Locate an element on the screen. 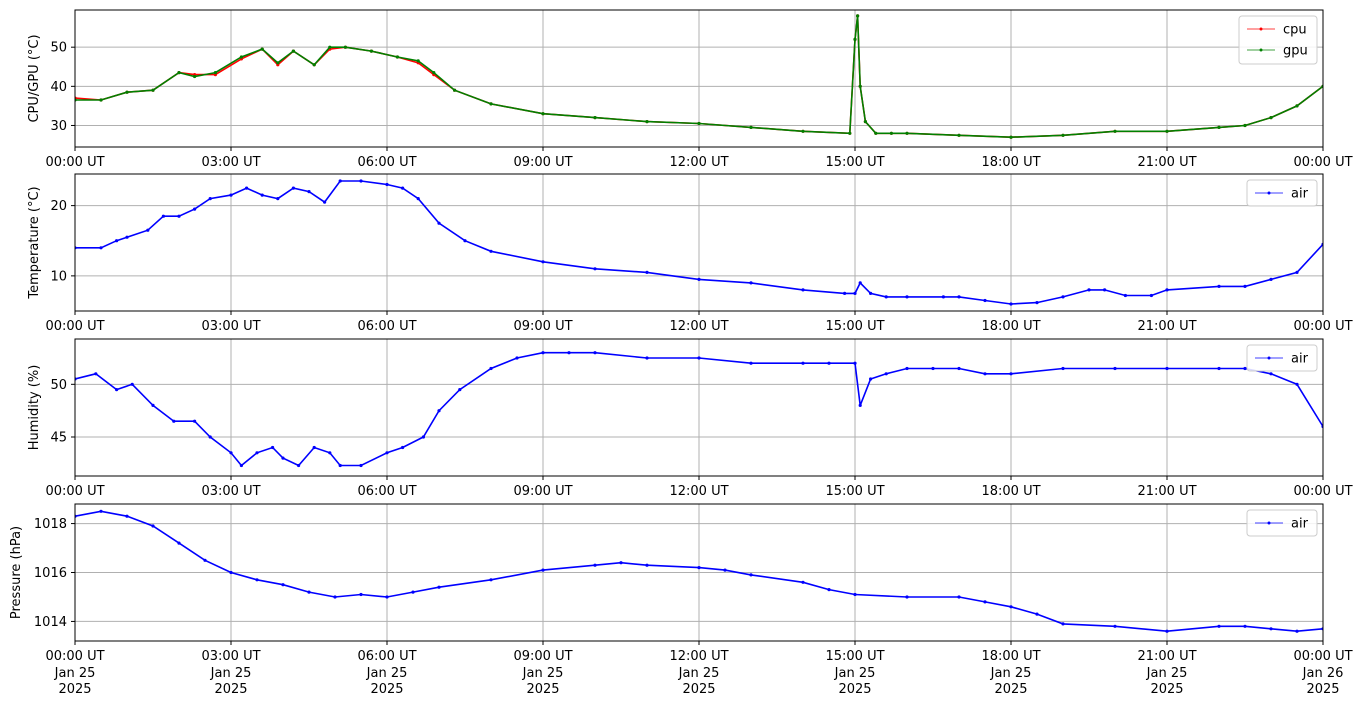 This screenshot has height=707, width=1364. y-tick-label: 40 is located at coordinates (58, 87).